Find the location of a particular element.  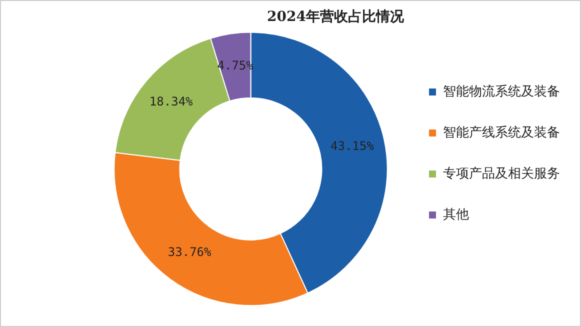

chart-title: 2024年营收占比情况 is located at coordinates (336, 17).